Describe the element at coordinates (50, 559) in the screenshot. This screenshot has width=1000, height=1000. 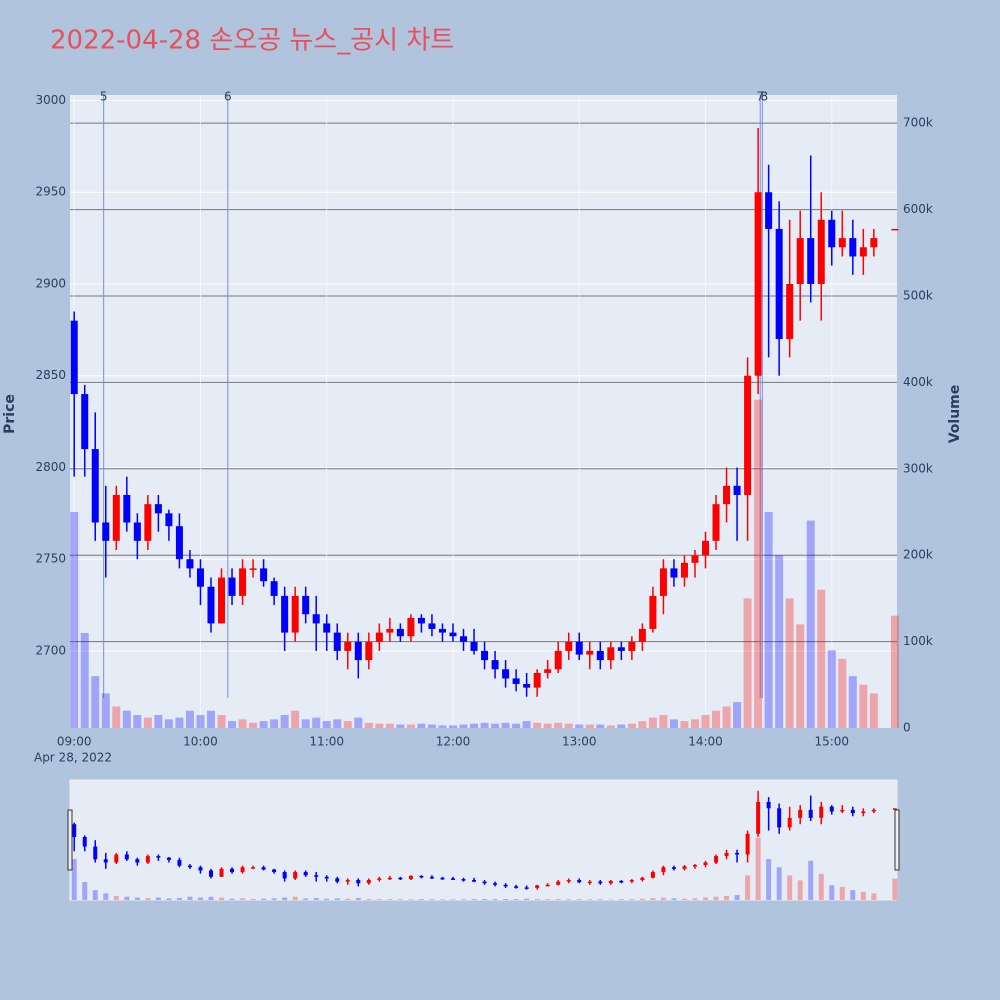
I see `y-tick-label: 2750` at that location.